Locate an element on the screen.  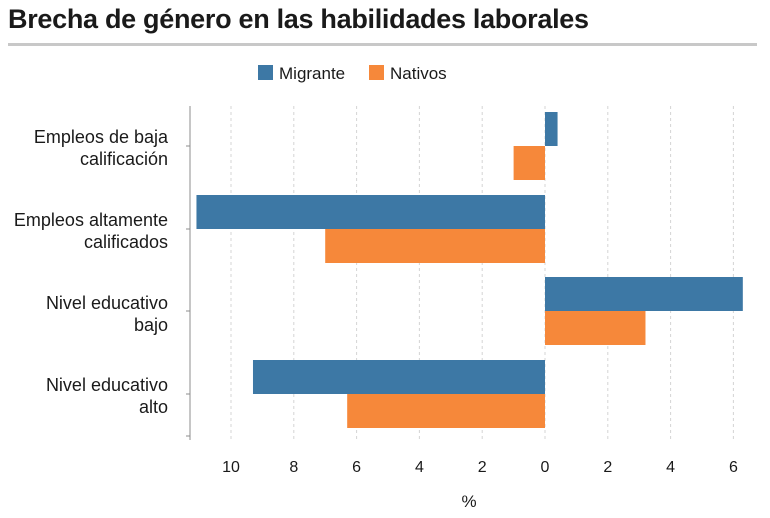
category-label-2-line-1: bajo is located at coordinates (151, 325).